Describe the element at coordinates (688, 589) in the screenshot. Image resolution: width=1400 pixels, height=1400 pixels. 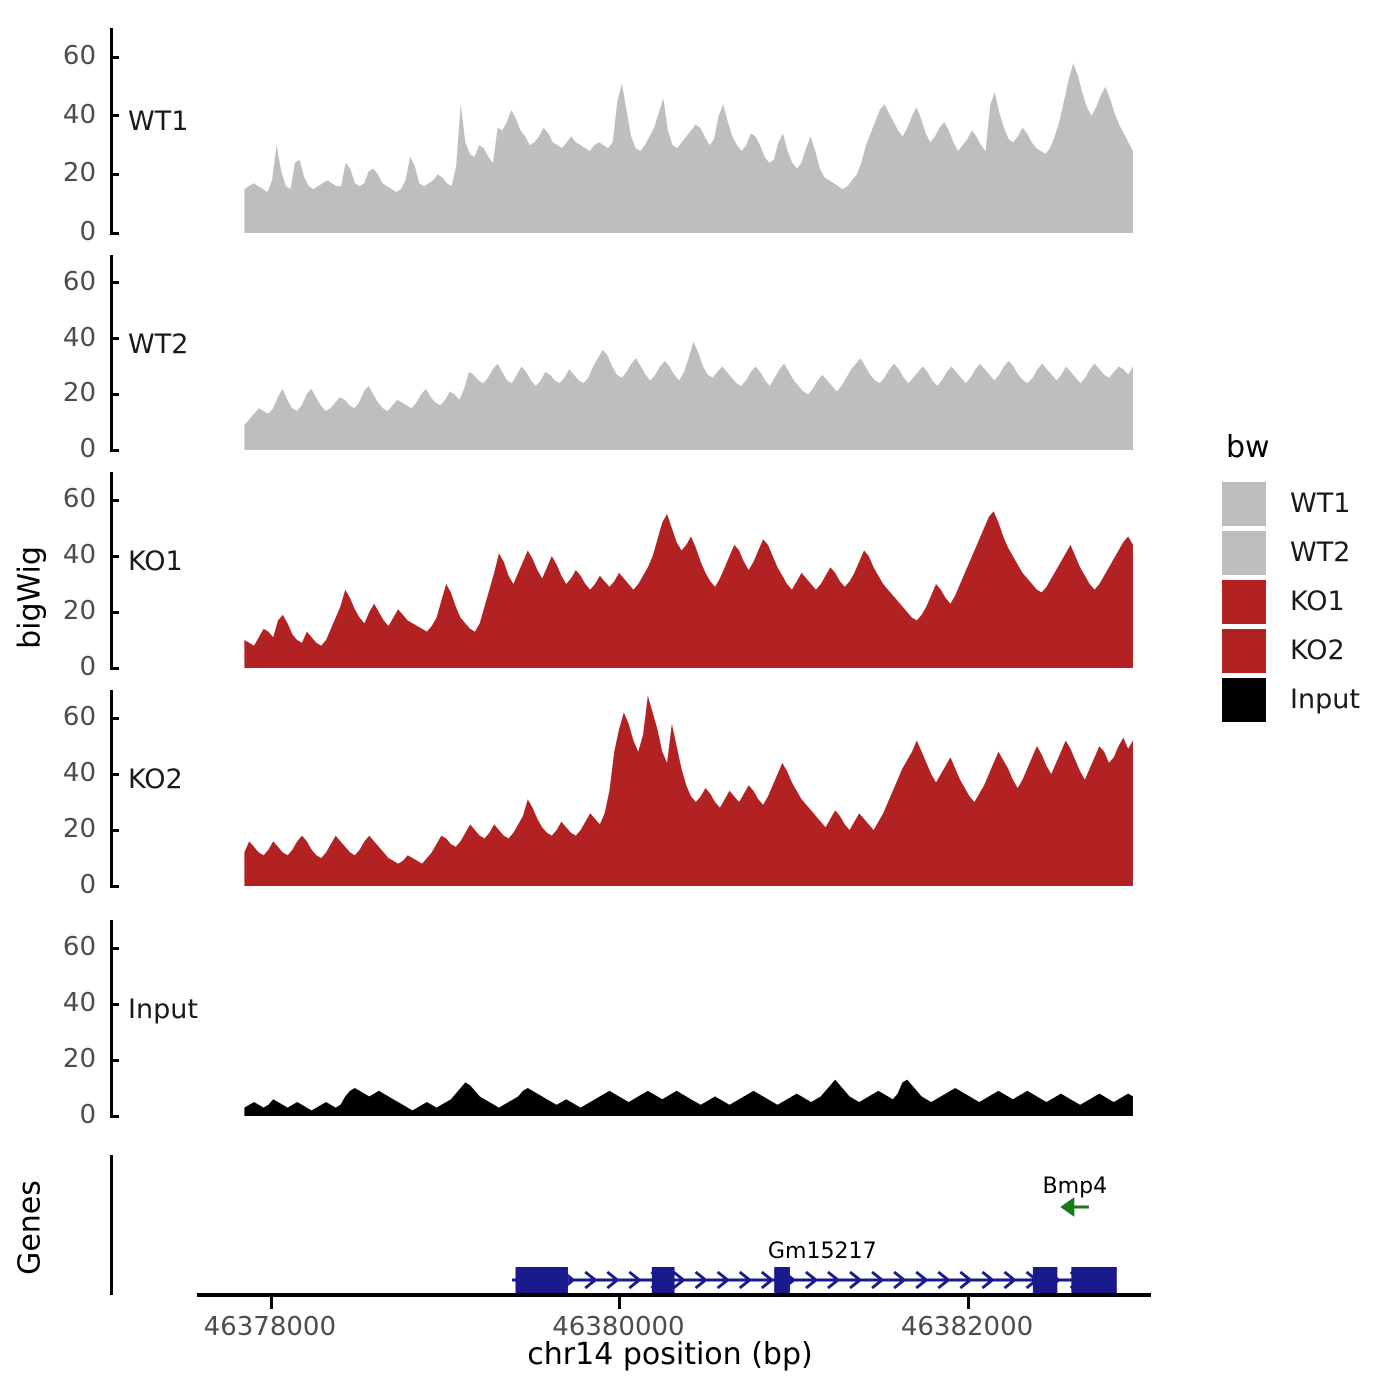
I see `signal-trace-ko1` at that location.